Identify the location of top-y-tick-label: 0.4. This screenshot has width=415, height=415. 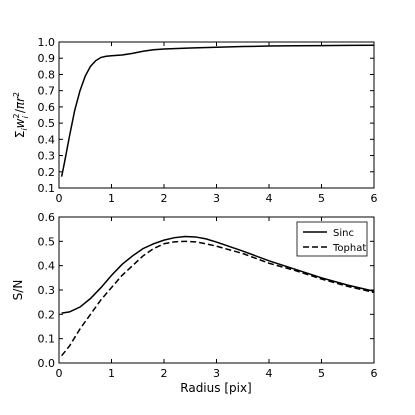
(47, 139).